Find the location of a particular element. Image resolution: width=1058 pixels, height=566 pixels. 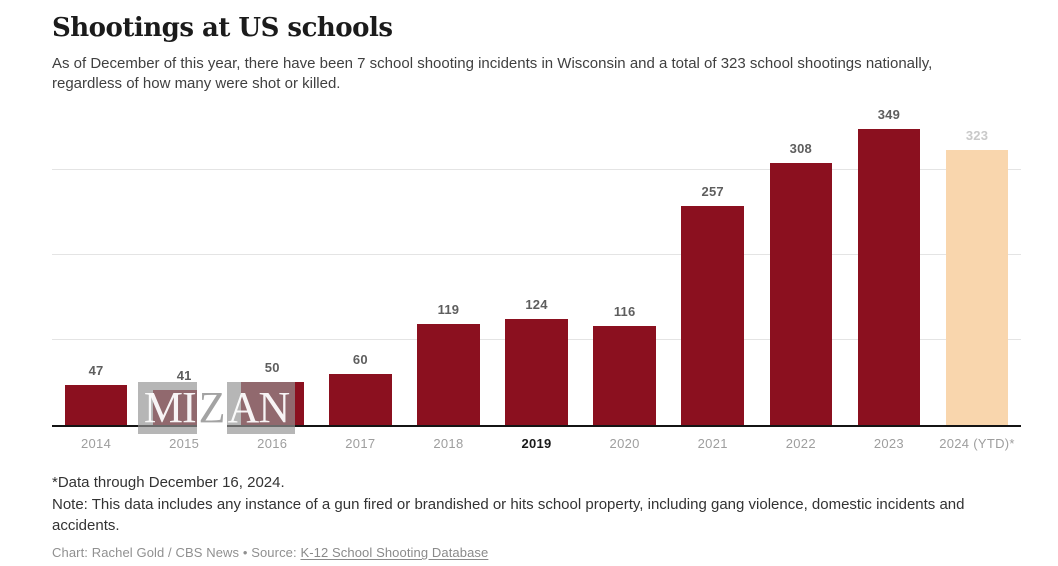

bar-column: 116 is located at coordinates (625, 266).